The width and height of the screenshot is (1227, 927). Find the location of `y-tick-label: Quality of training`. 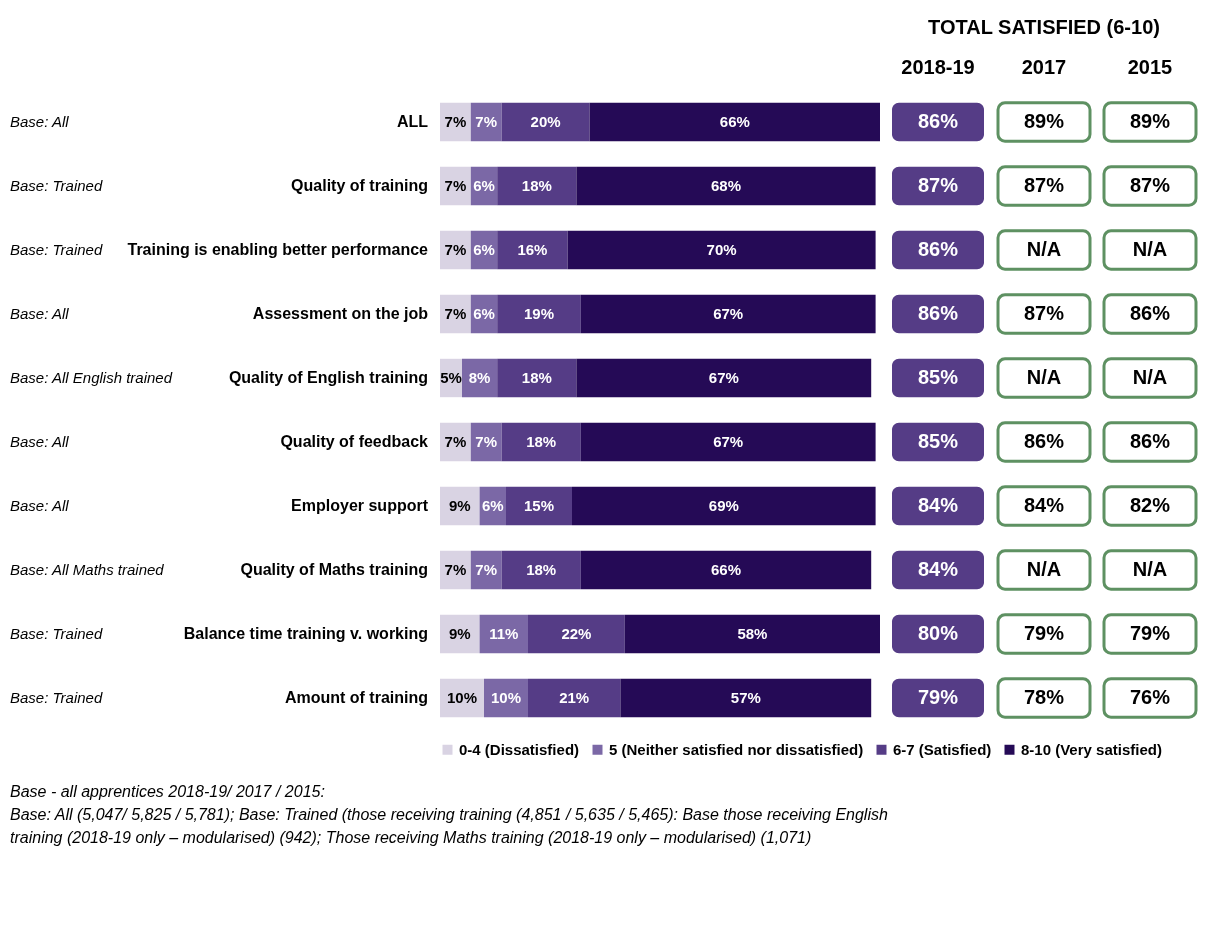

y-tick-label: Quality of training is located at coordinates (359, 185).